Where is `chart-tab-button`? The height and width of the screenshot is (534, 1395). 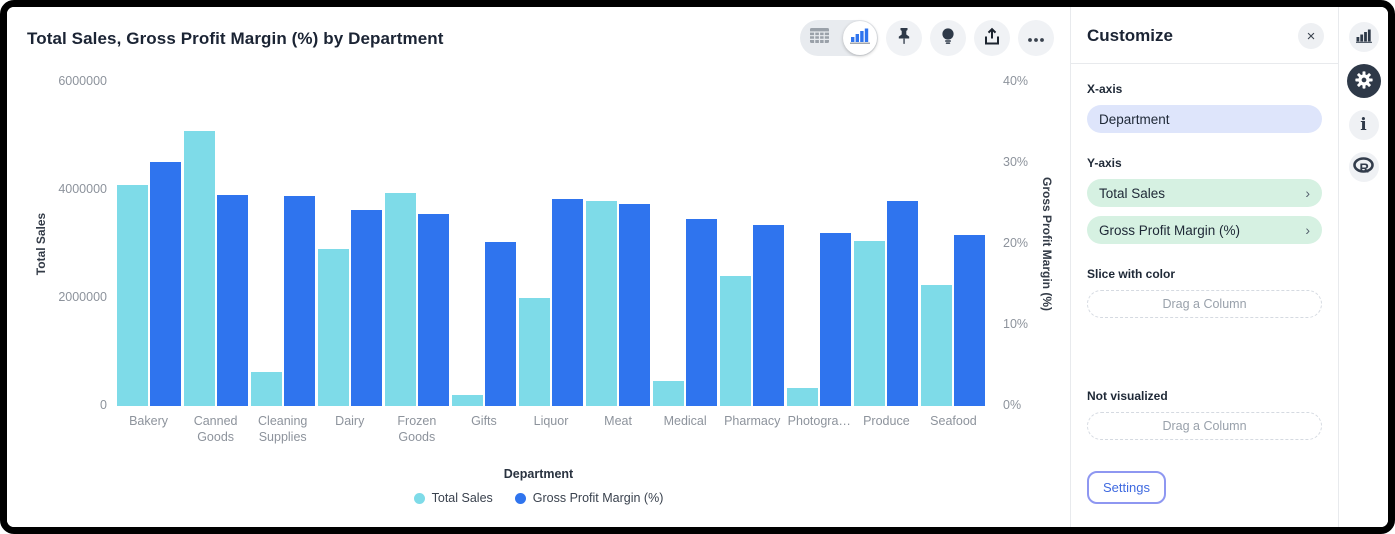
chart-tab-button is located at coordinates (1363, 37).